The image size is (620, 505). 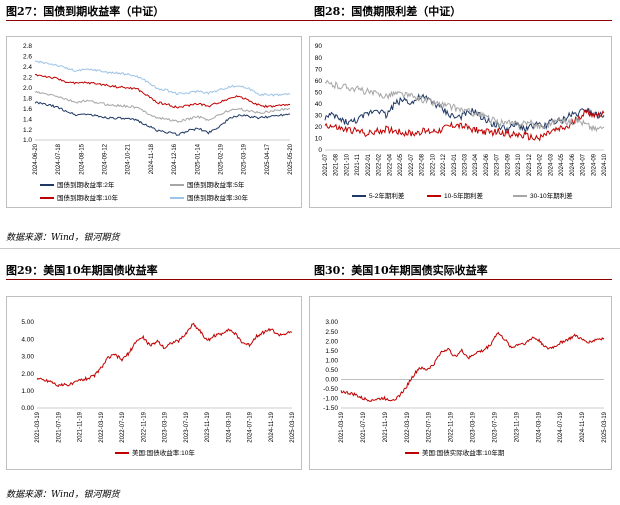 I want to click on y-tick-label: 70, so click(x=319, y=69).